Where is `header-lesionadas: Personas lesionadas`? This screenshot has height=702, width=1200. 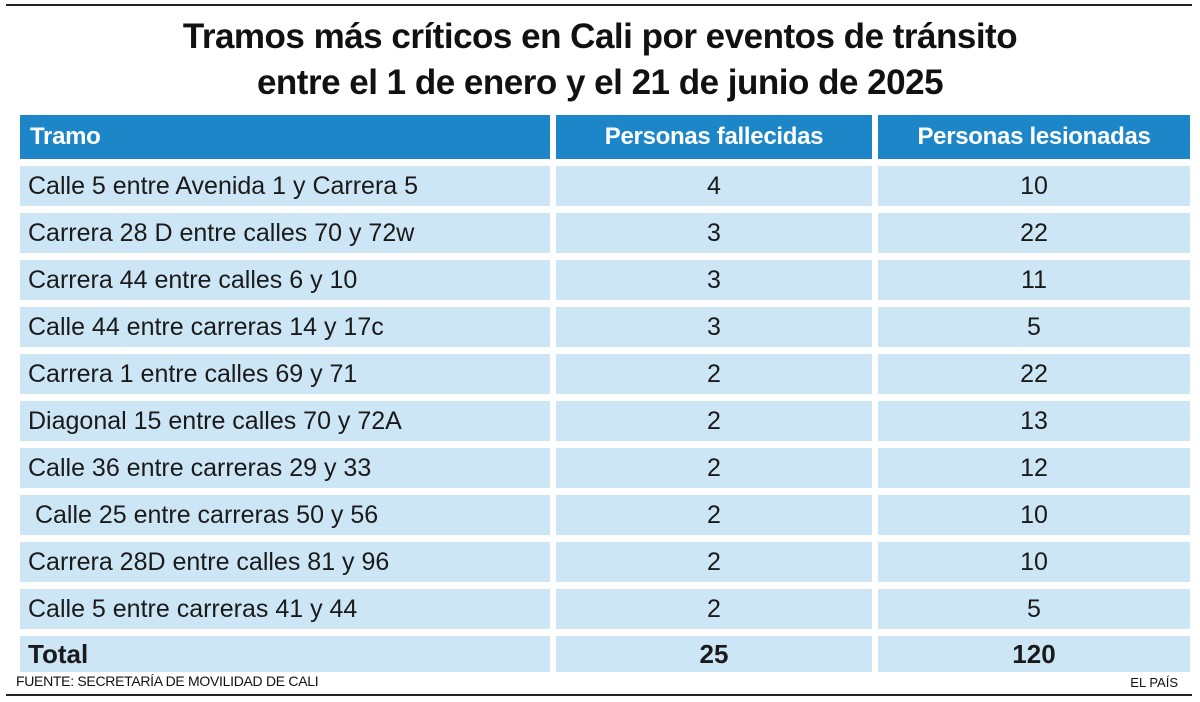 header-lesionadas: Personas lesionadas is located at coordinates (1034, 137).